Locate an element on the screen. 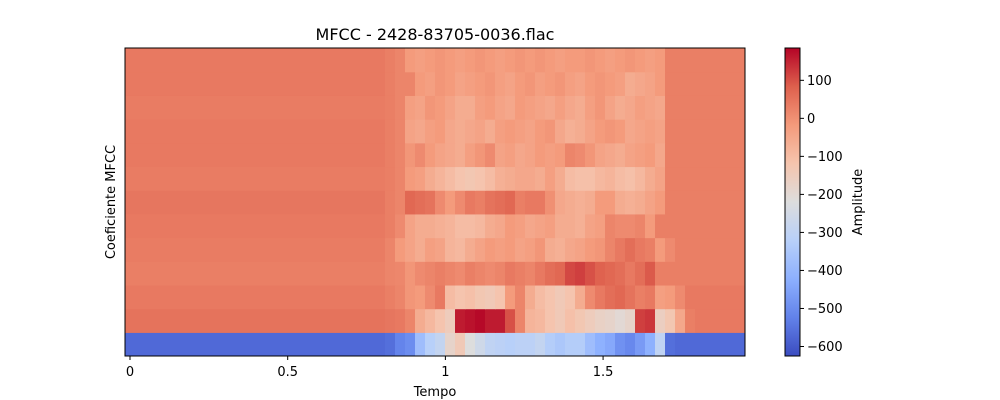 The image size is (1000, 400). heatmap-cell-c0-f54 is located at coordinates (670, 344).